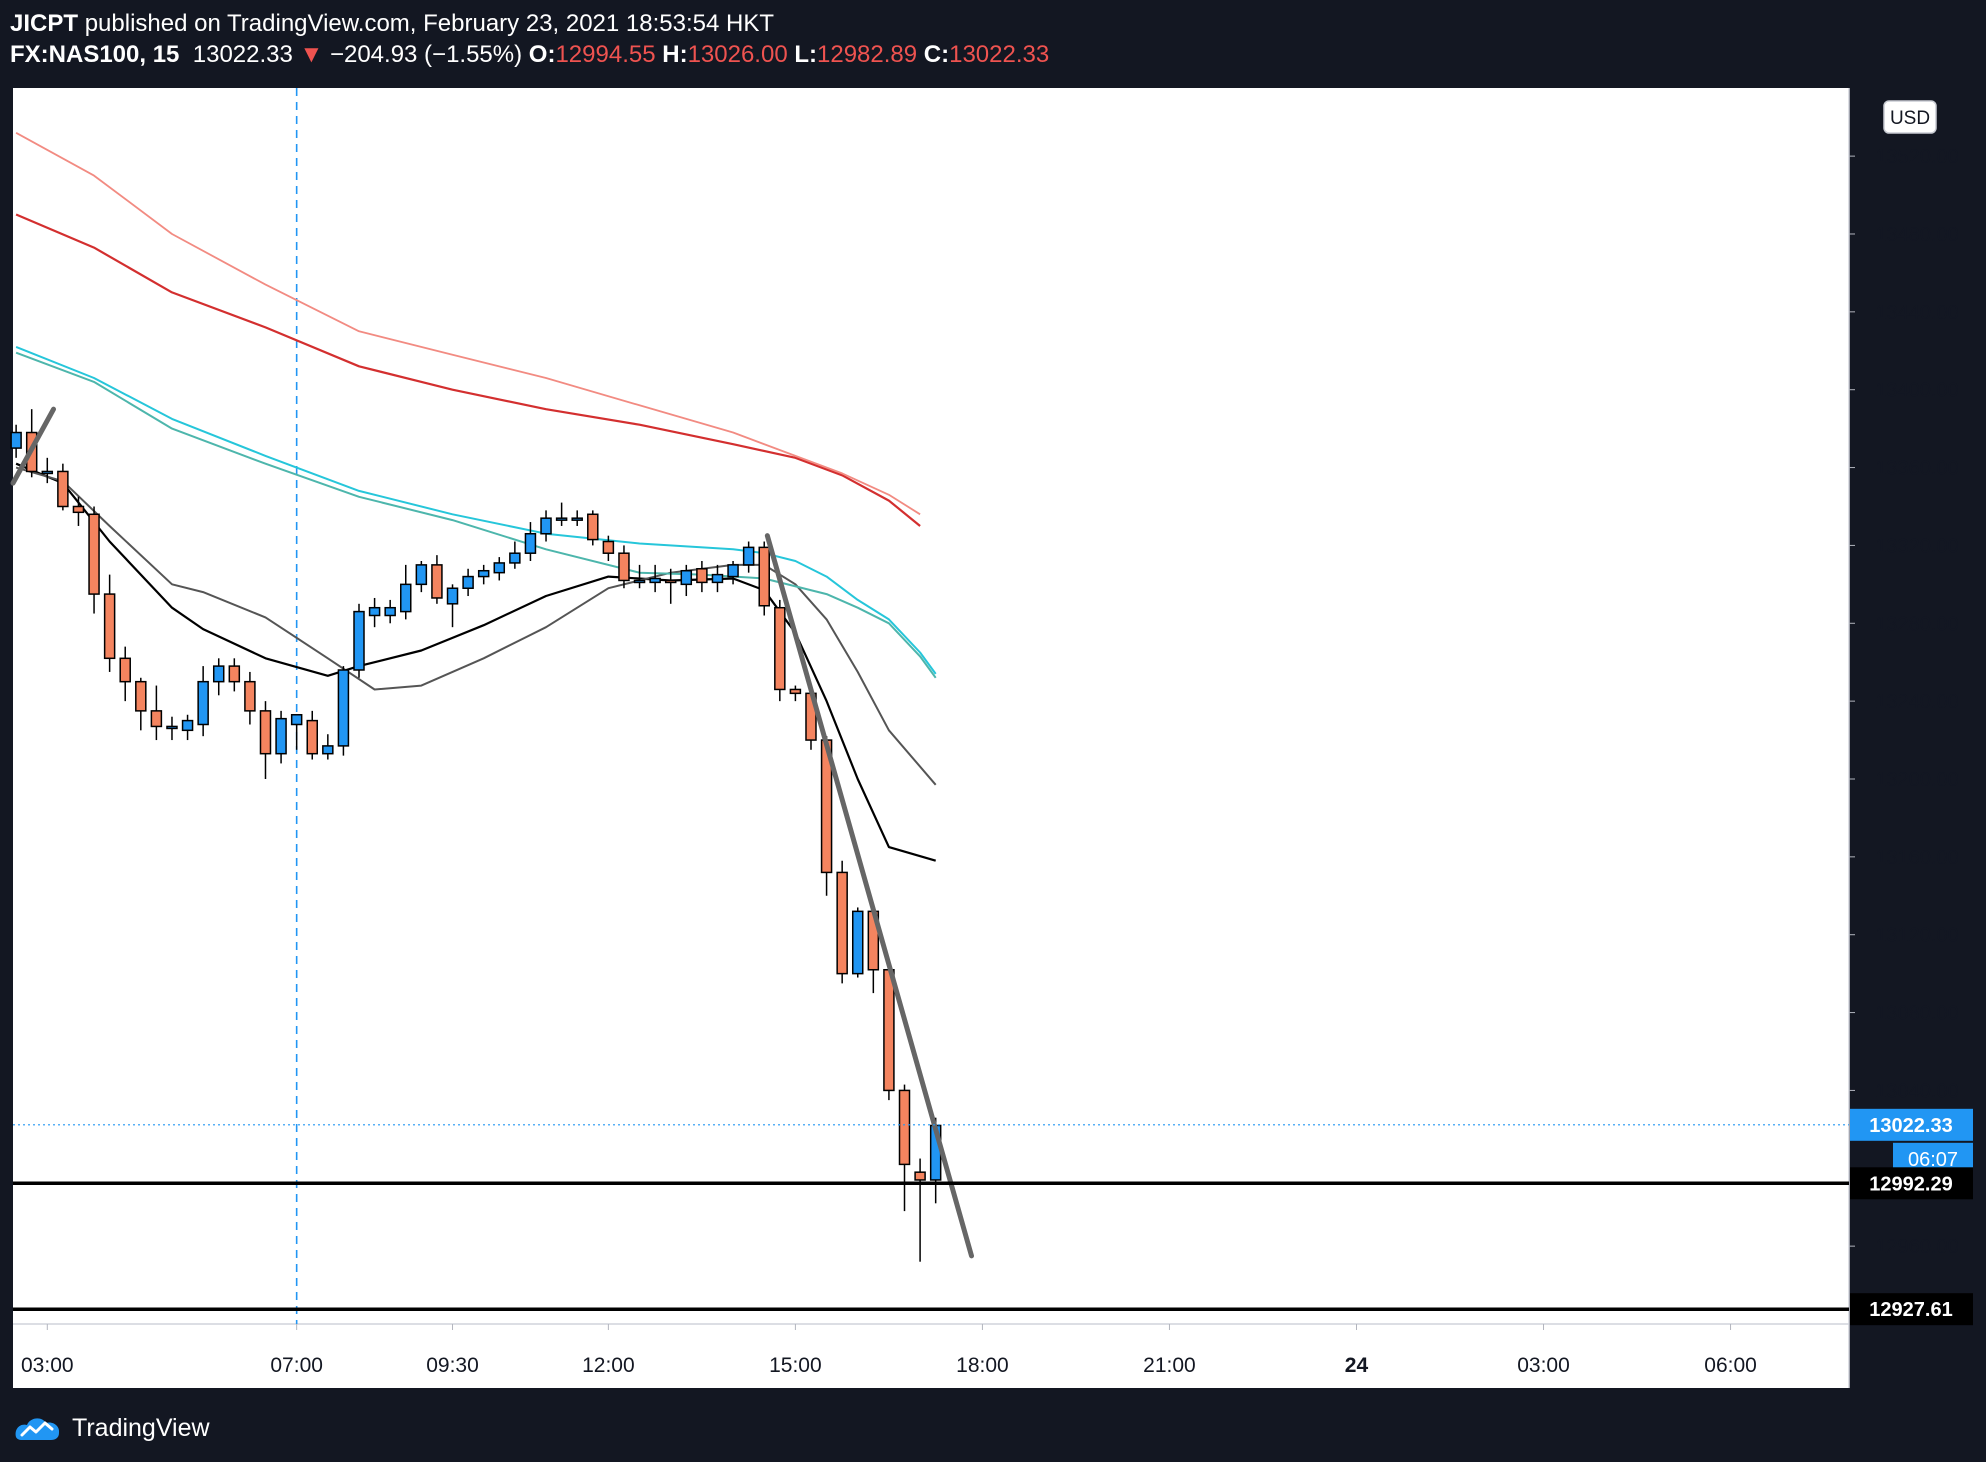 This screenshot has height=1462, width=1986. What do you see at coordinates (296, 1365) in the screenshot?
I see `time-tick-label: 07:00` at bounding box center [296, 1365].